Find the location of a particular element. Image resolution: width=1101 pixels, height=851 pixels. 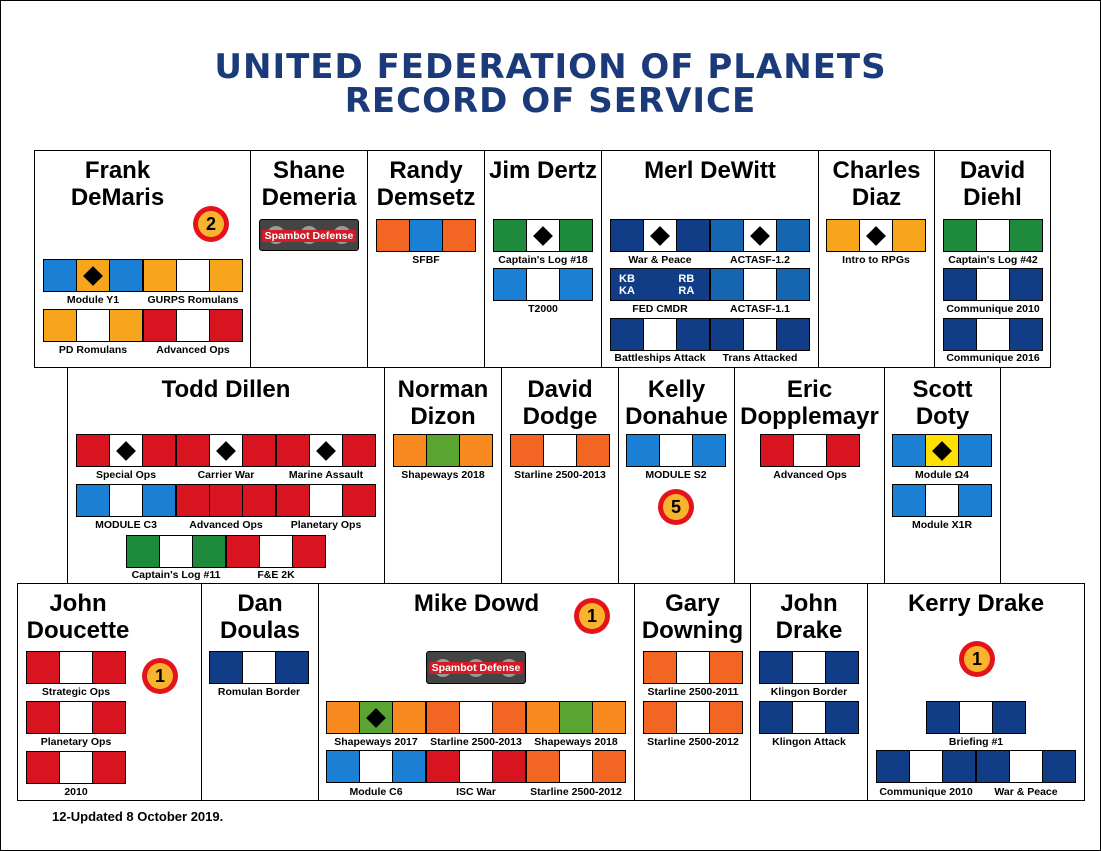

ribbon-label: Romulan Border is located at coordinates (259, 692).